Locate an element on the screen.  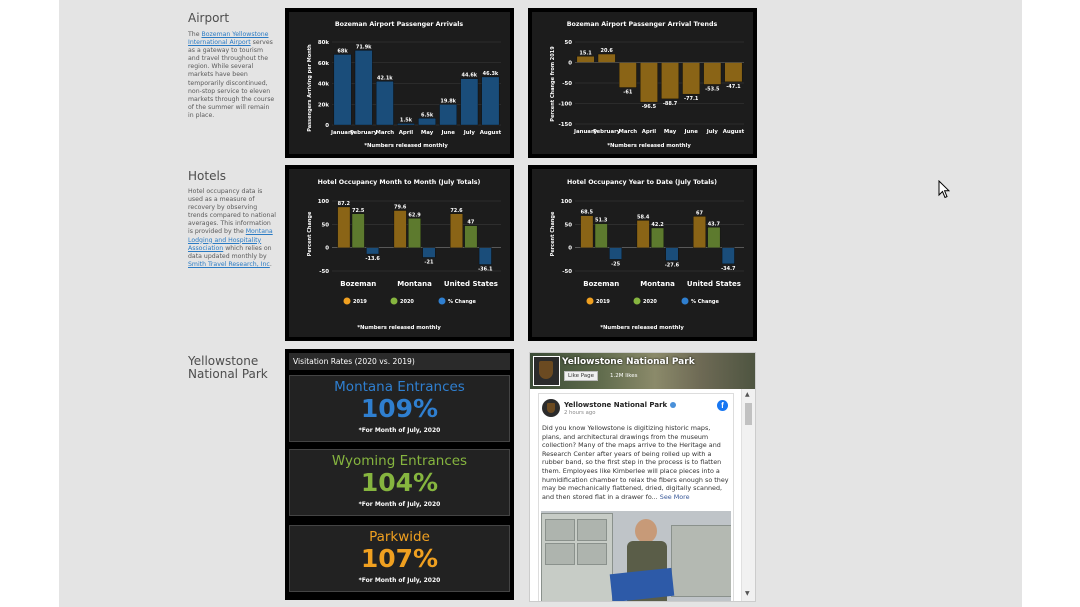
hotel-mm-note: *Numbers released monthly is located at coordinates (399, 328).